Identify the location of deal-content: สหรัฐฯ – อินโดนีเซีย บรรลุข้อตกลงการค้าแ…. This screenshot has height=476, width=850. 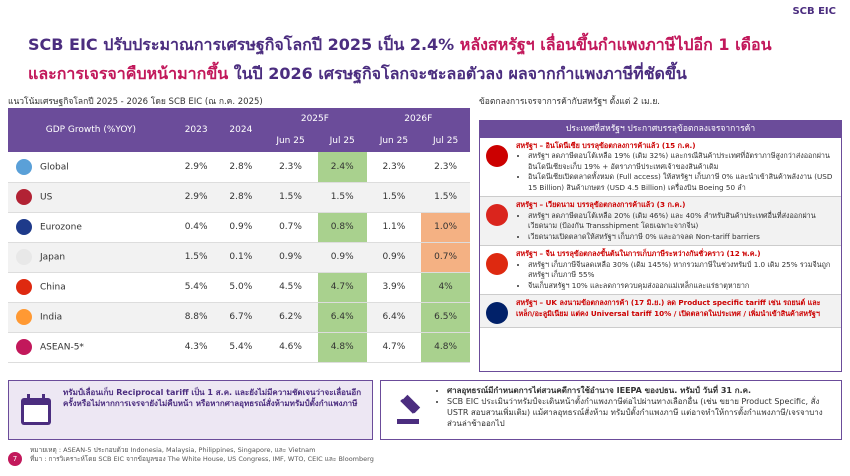
(676, 167).